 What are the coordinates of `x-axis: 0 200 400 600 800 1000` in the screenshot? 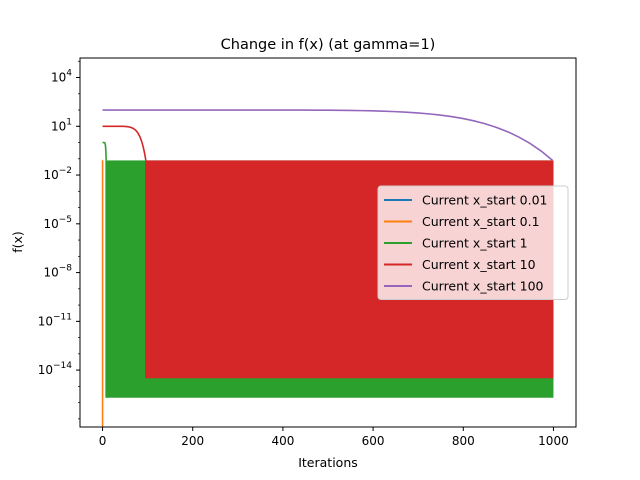 It's located at (334, 437).